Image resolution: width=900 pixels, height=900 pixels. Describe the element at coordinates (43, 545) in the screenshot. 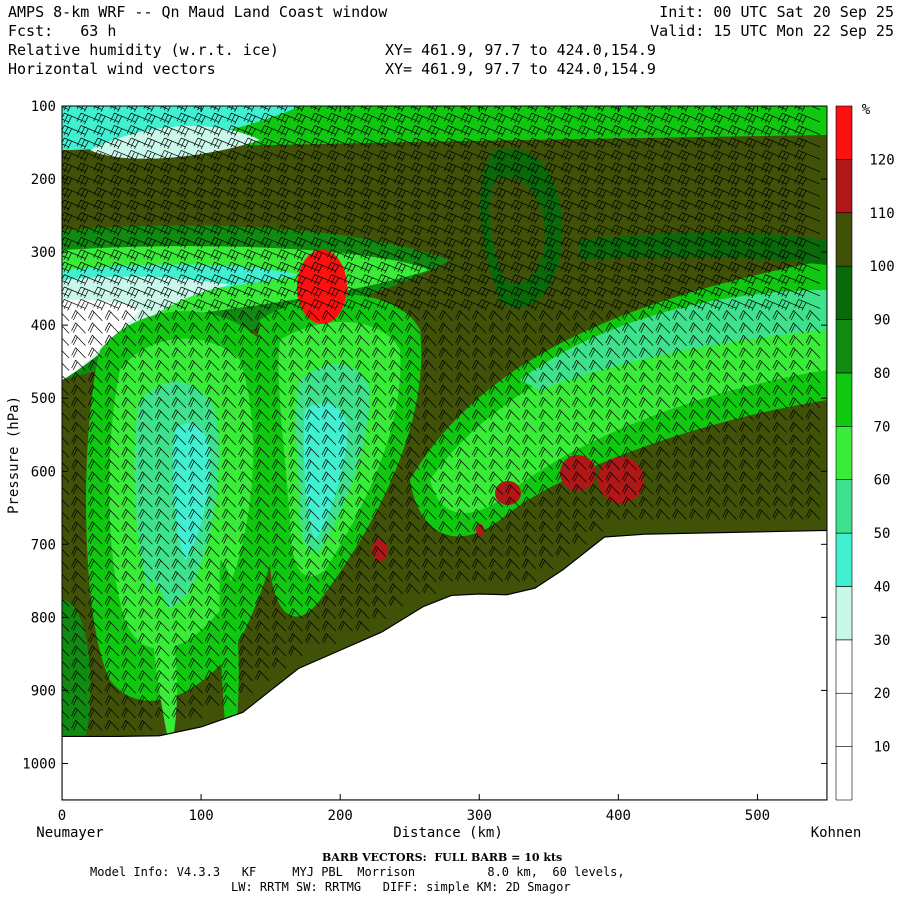

I see `y-tick-label: 700` at that location.